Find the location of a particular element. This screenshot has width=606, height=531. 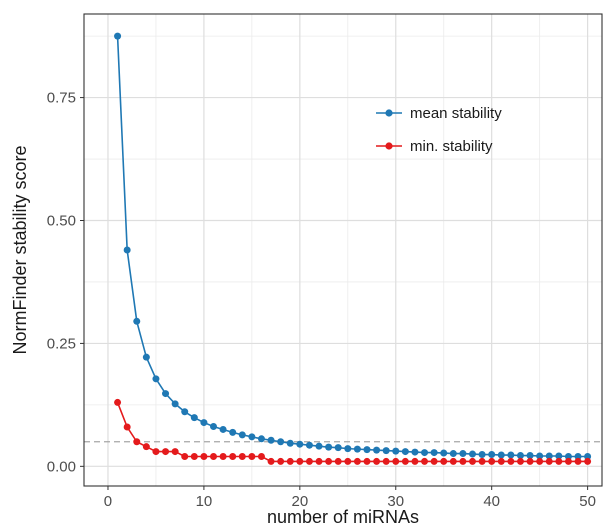

x-tick-label: 20 is located at coordinates (299, 501).